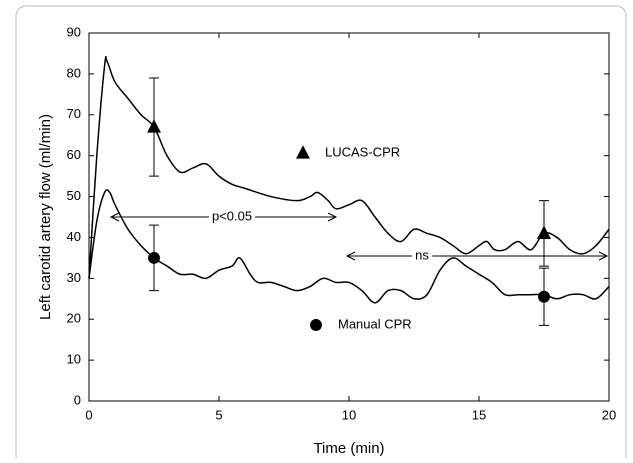 The height and width of the screenshot is (463, 633). I want to click on annotation-arrow, so click(477, 256).